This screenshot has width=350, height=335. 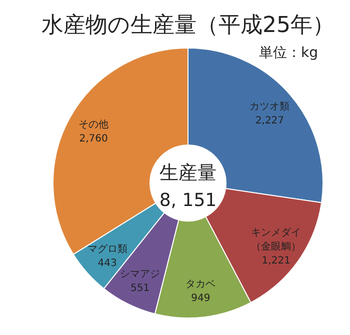 What do you see at coordinates (93, 124) in the screenshot?
I see `slice-label: その他` at bounding box center [93, 124].